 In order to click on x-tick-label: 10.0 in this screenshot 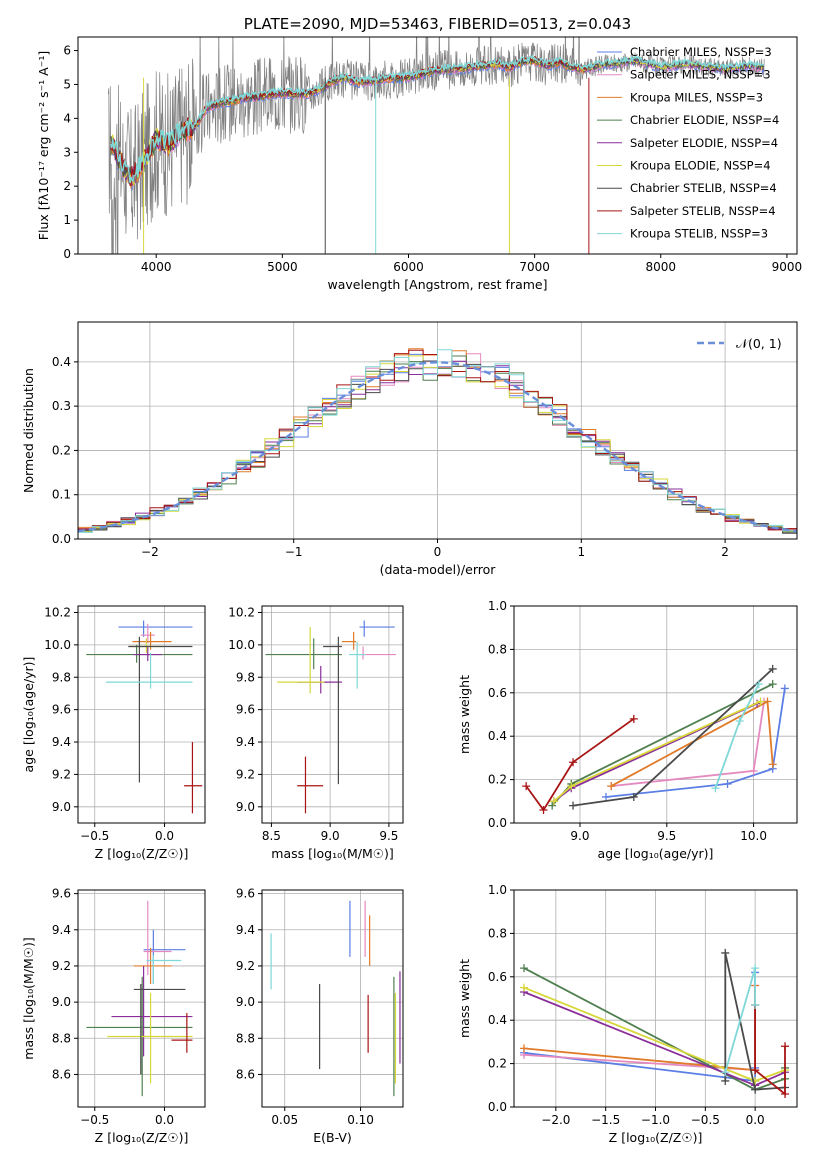, I will do `click(753, 836)`.